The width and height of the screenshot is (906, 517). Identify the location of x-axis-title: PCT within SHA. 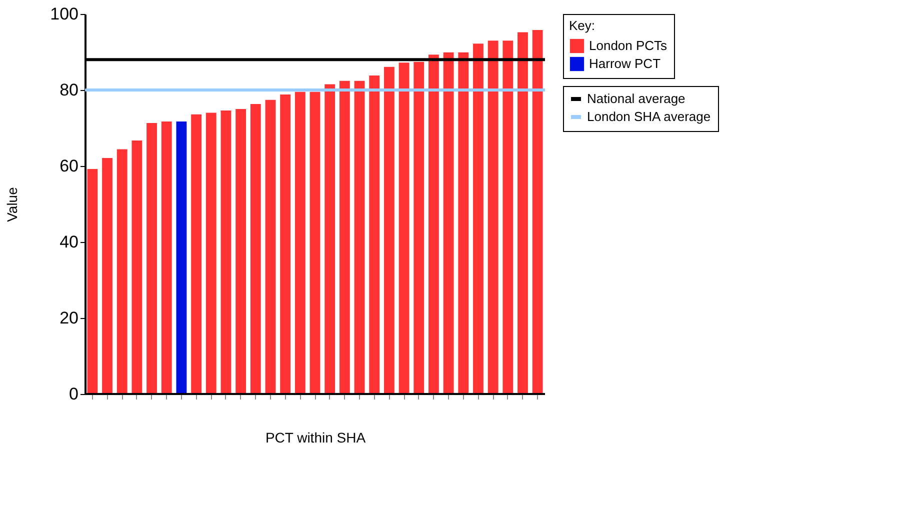
(315, 438).